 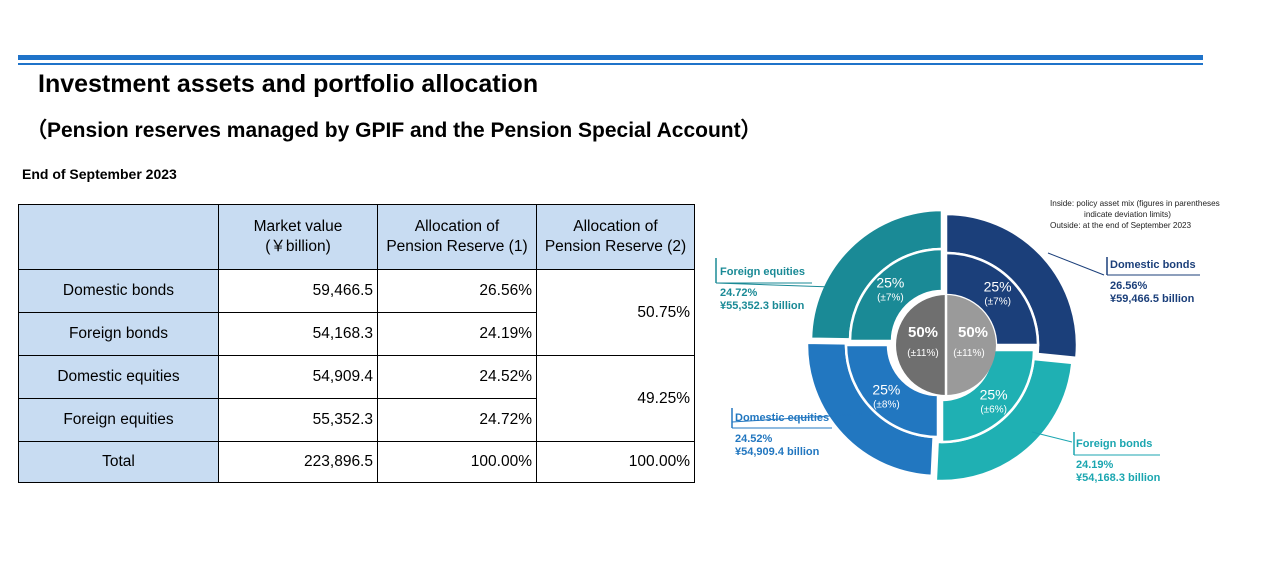 I want to click on annotation-amount: ¥59,466.5 billion, so click(x=1152, y=299).